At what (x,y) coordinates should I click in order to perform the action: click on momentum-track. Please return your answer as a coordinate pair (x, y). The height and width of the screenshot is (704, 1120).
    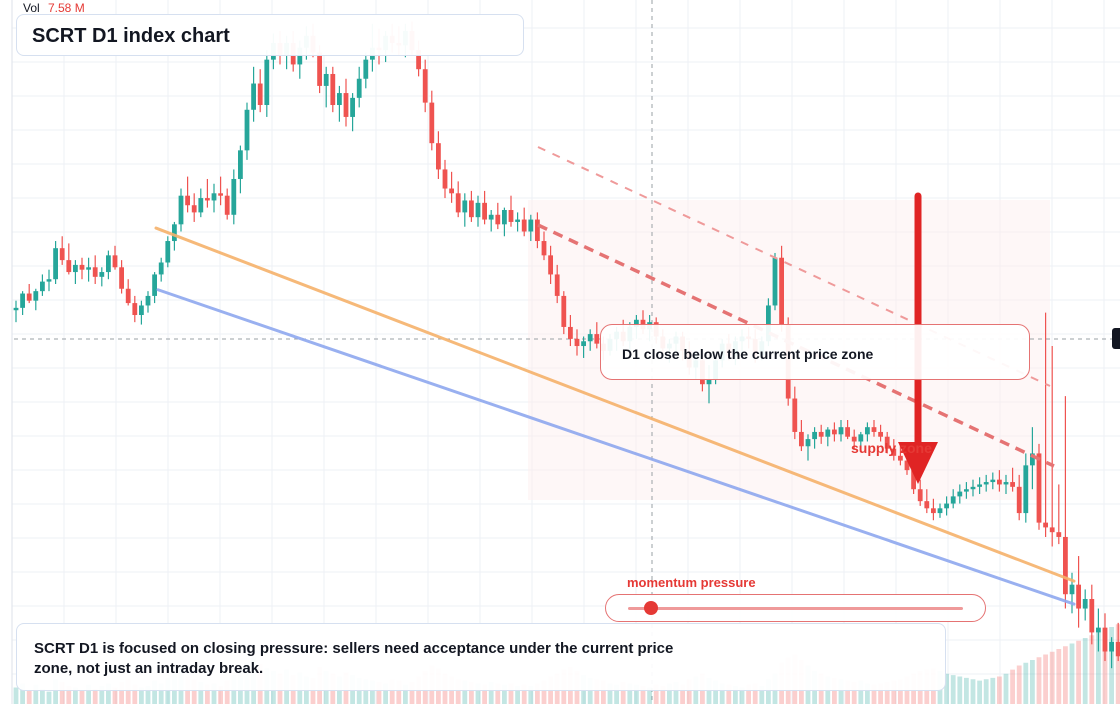
    Looking at the image, I should click on (795, 608).